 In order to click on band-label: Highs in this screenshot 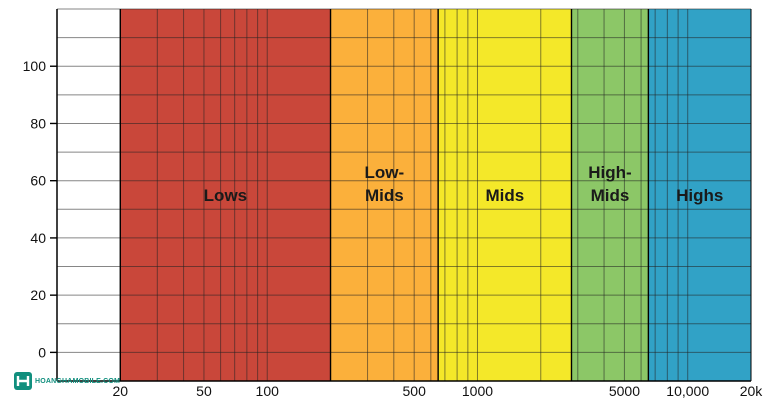, I will do `click(699, 195)`.